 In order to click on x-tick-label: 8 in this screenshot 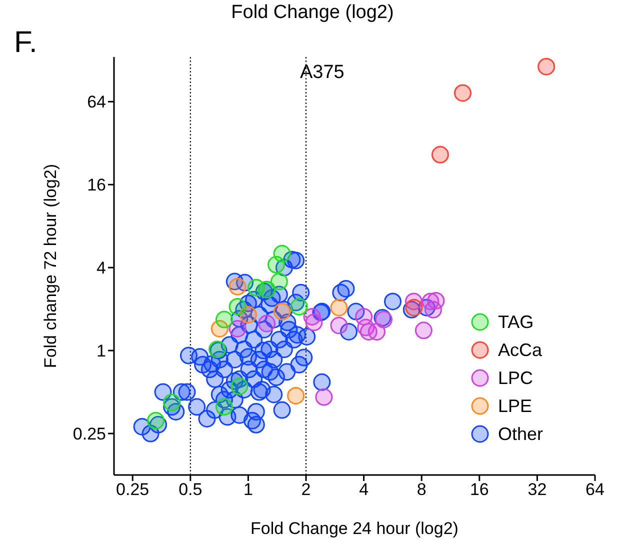, I will do `click(421, 490)`.